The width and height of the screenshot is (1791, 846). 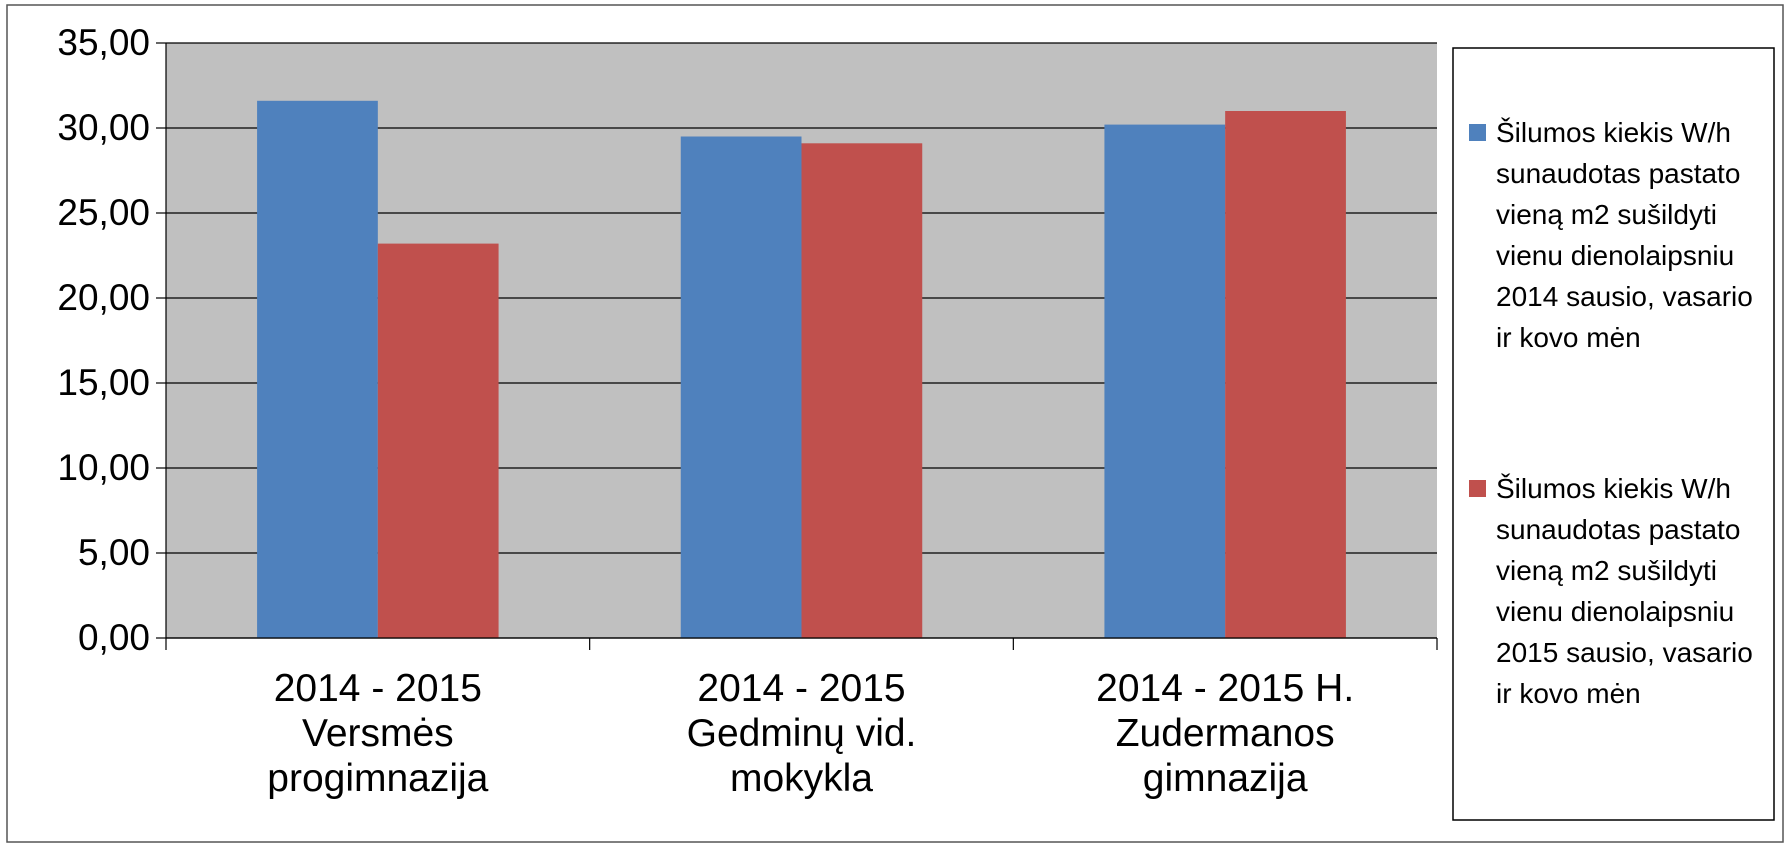 What do you see at coordinates (113, 552) in the screenshot?
I see `y-tick-label: 5,00` at bounding box center [113, 552].